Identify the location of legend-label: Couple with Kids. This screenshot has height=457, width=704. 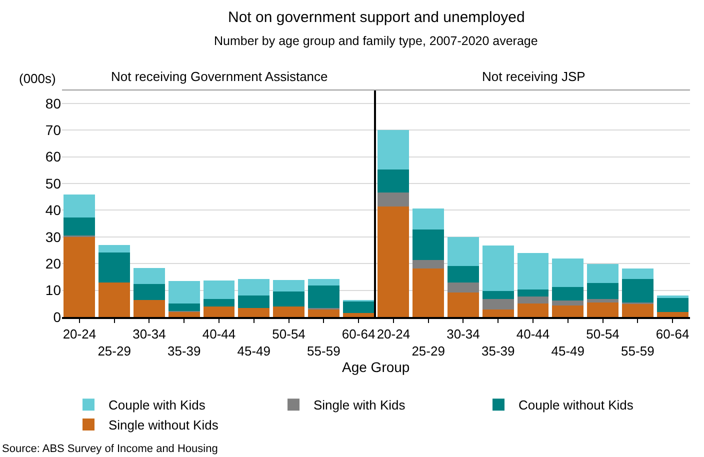
(157, 405).